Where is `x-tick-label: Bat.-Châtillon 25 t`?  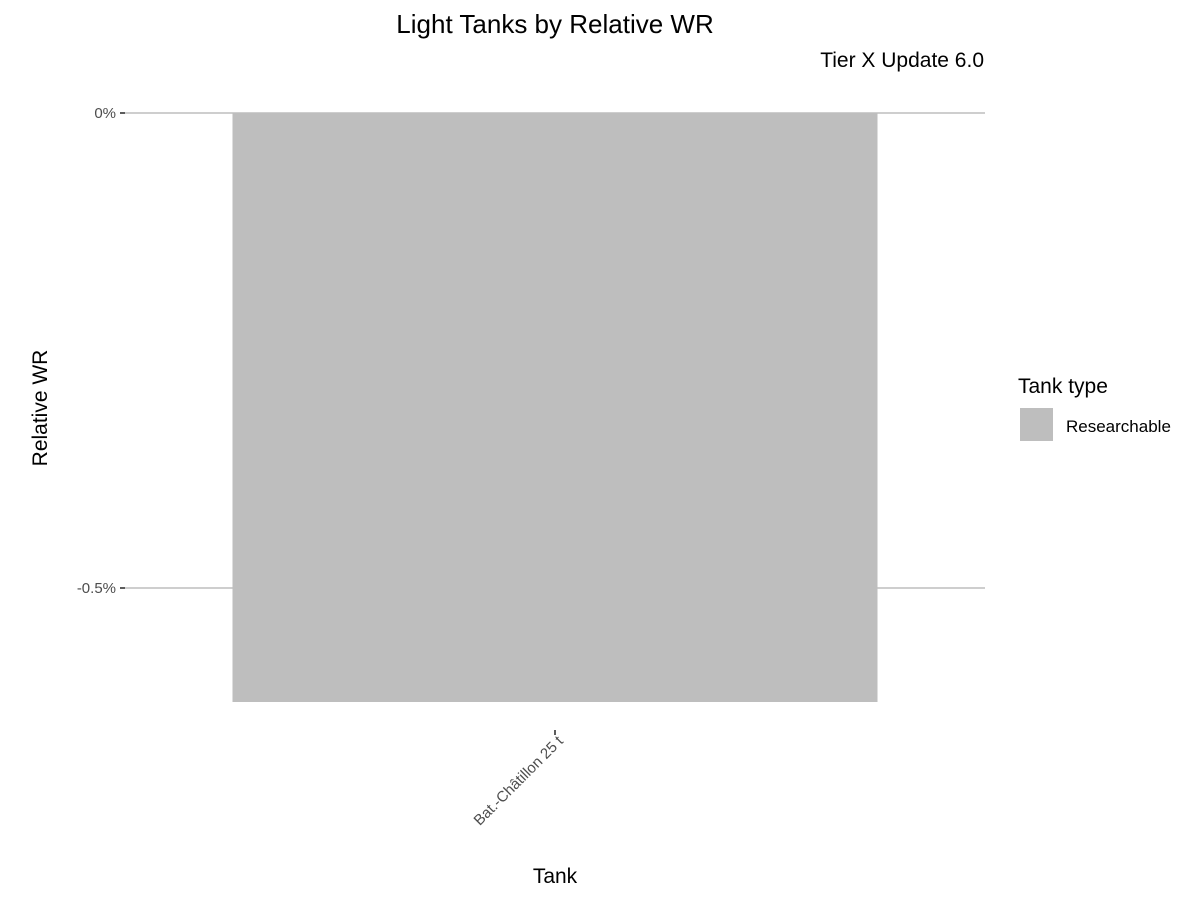
x-tick-label: Bat.-Châtillon 25 t is located at coordinates (518, 780).